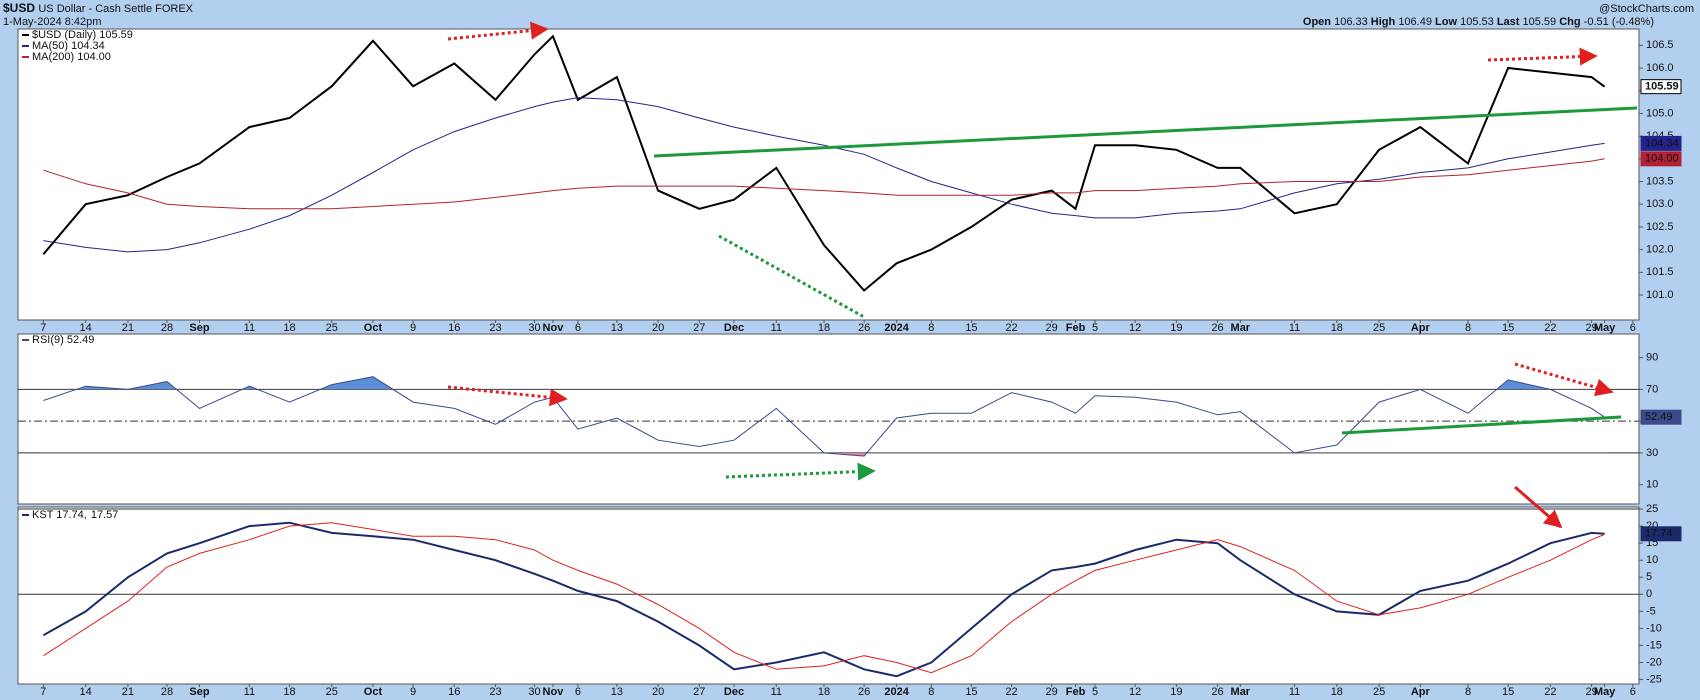  I want to click on legend-label: RSI(9) 52.49, so click(63, 340).